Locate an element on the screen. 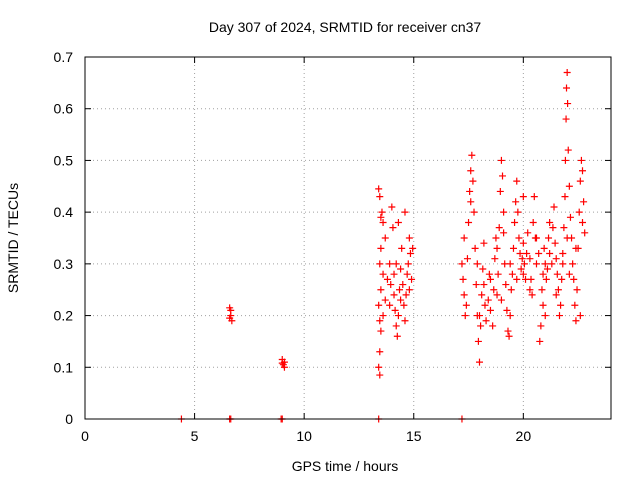  x-tick-label: 20 is located at coordinates (524, 436).